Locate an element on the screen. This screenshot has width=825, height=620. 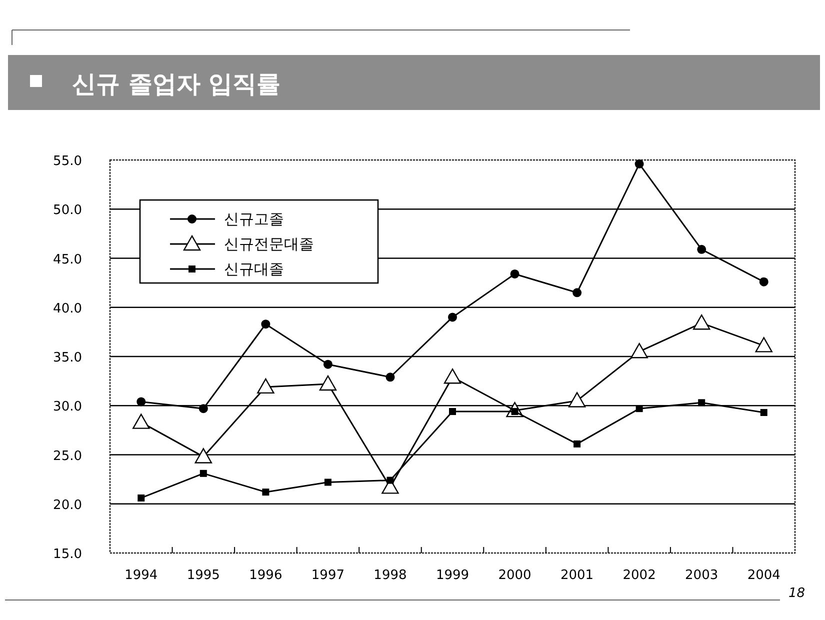
x-tick-label: 2000 is located at coordinates (515, 575).